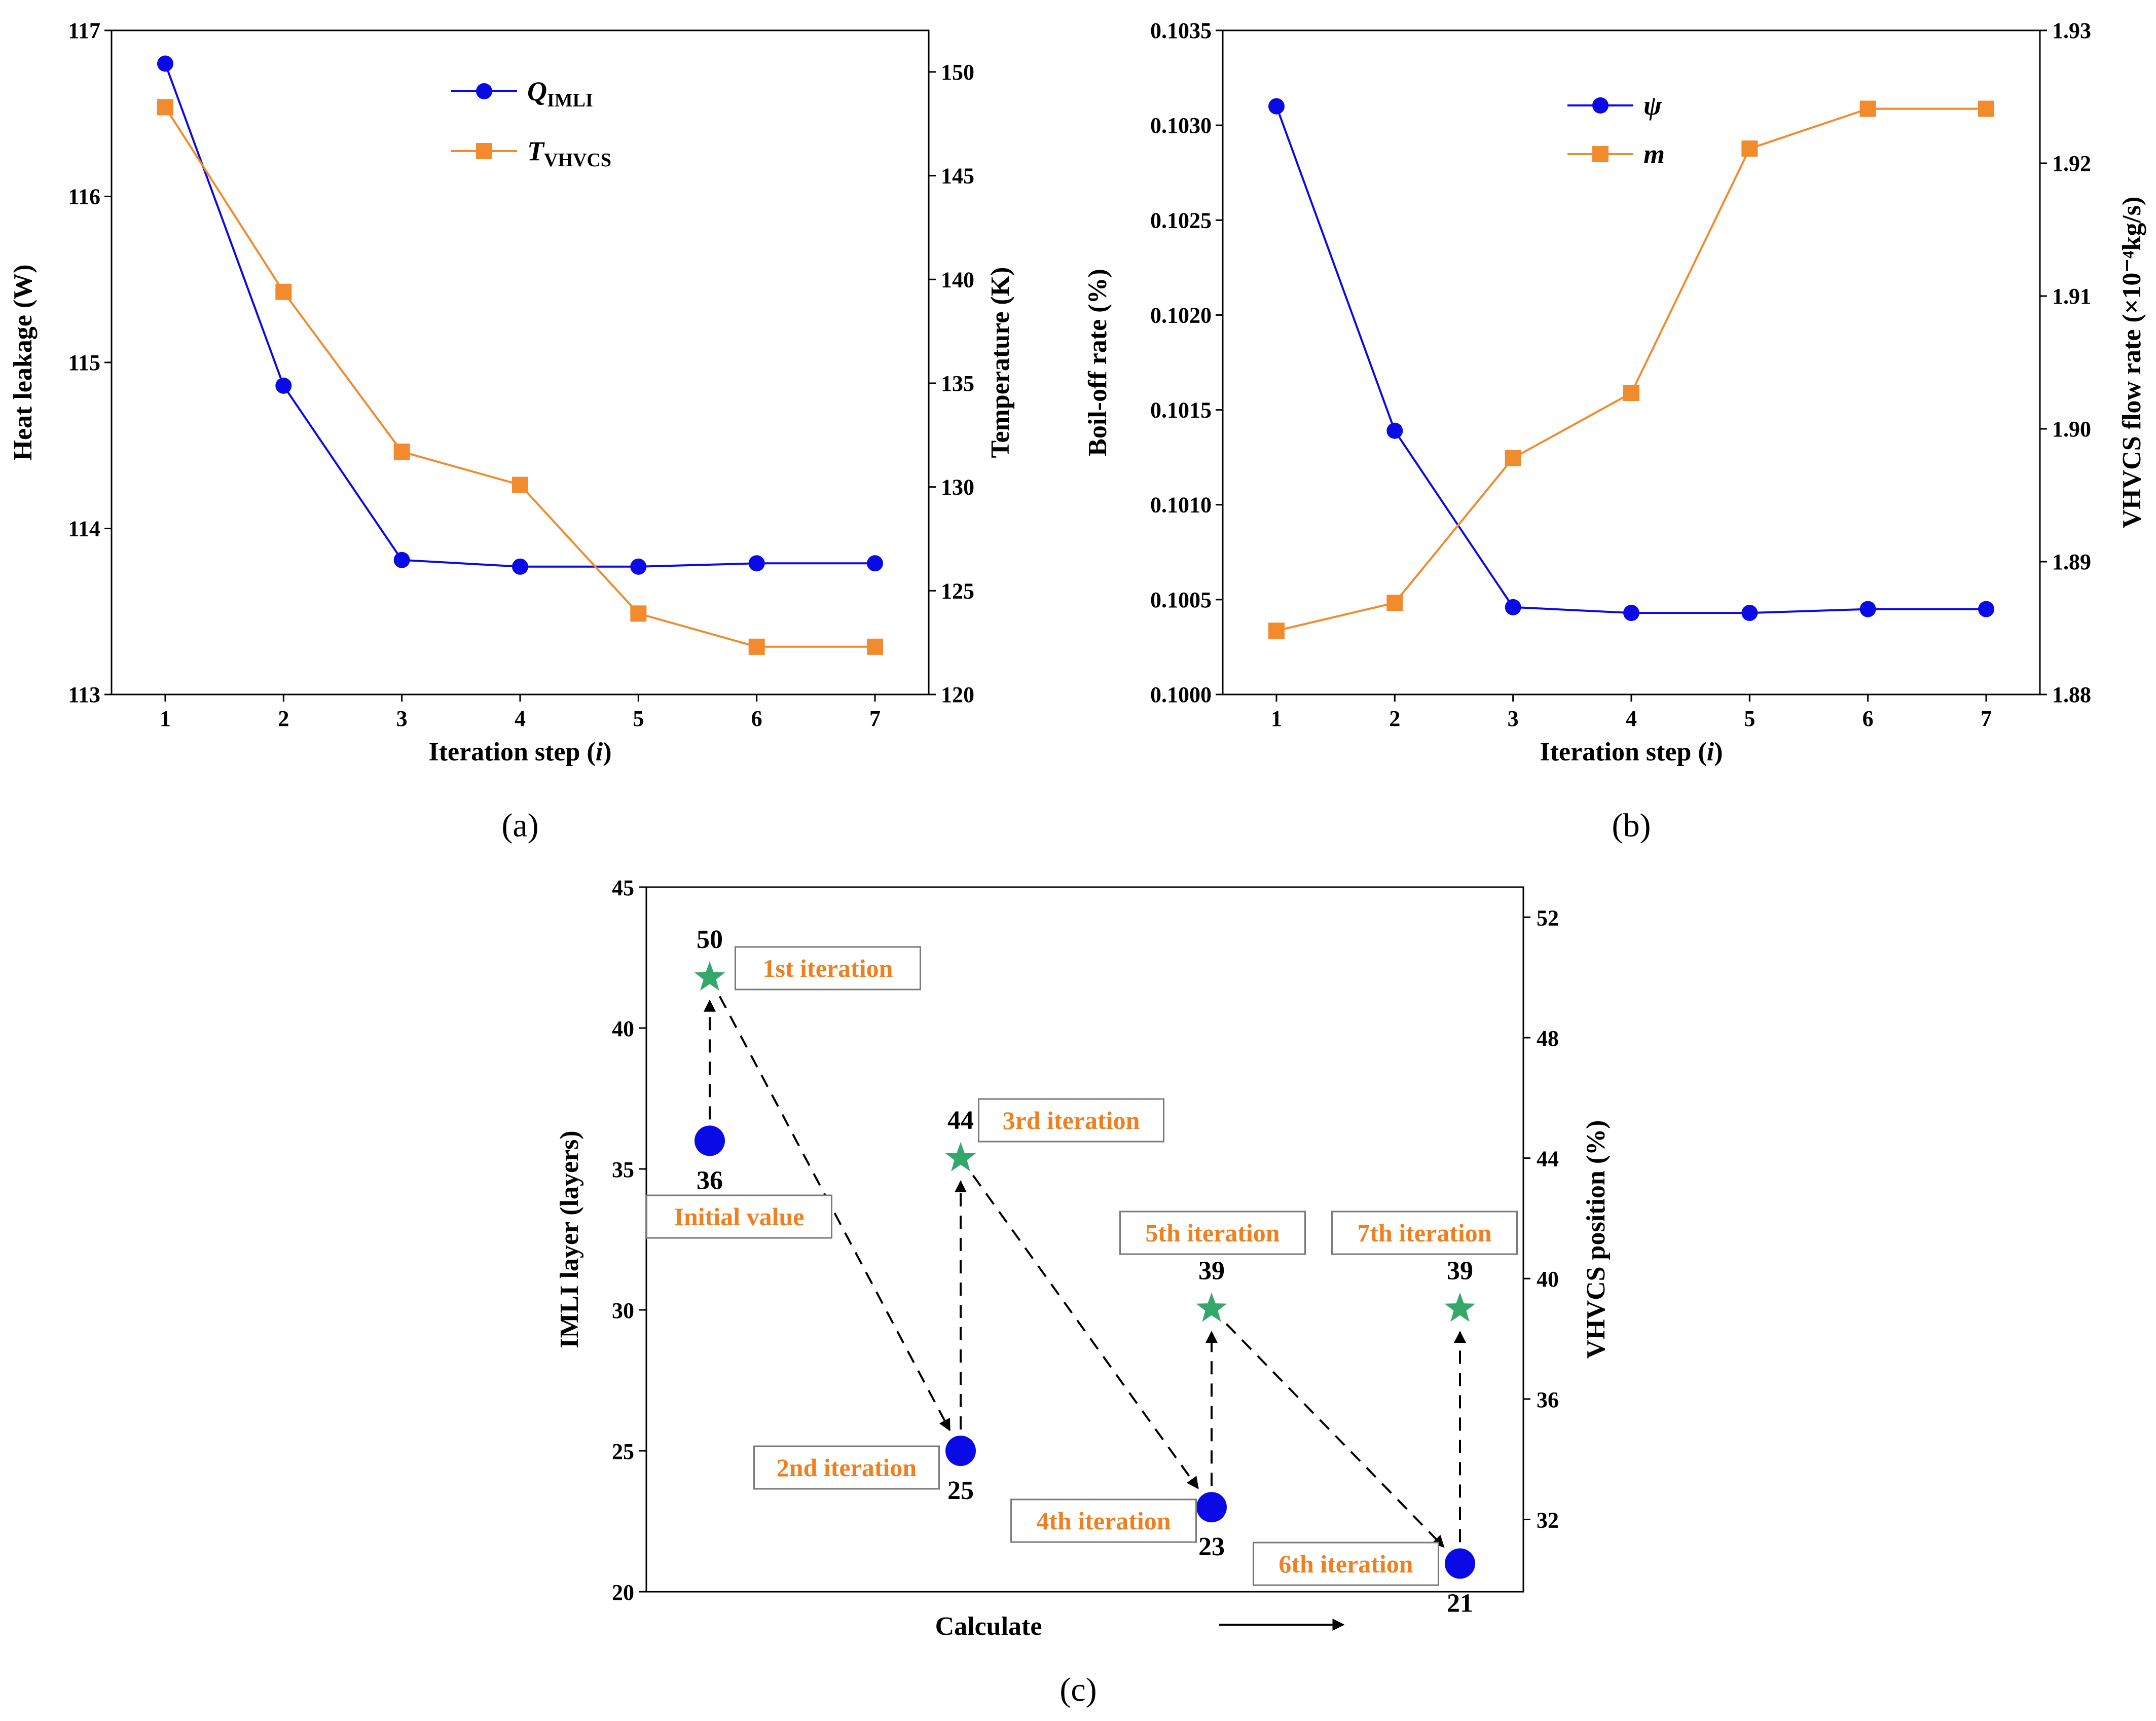 The width and height of the screenshot is (2156, 1721). What do you see at coordinates (1548, 1159) in the screenshot?
I see `y2-tick-label: 44` at bounding box center [1548, 1159].